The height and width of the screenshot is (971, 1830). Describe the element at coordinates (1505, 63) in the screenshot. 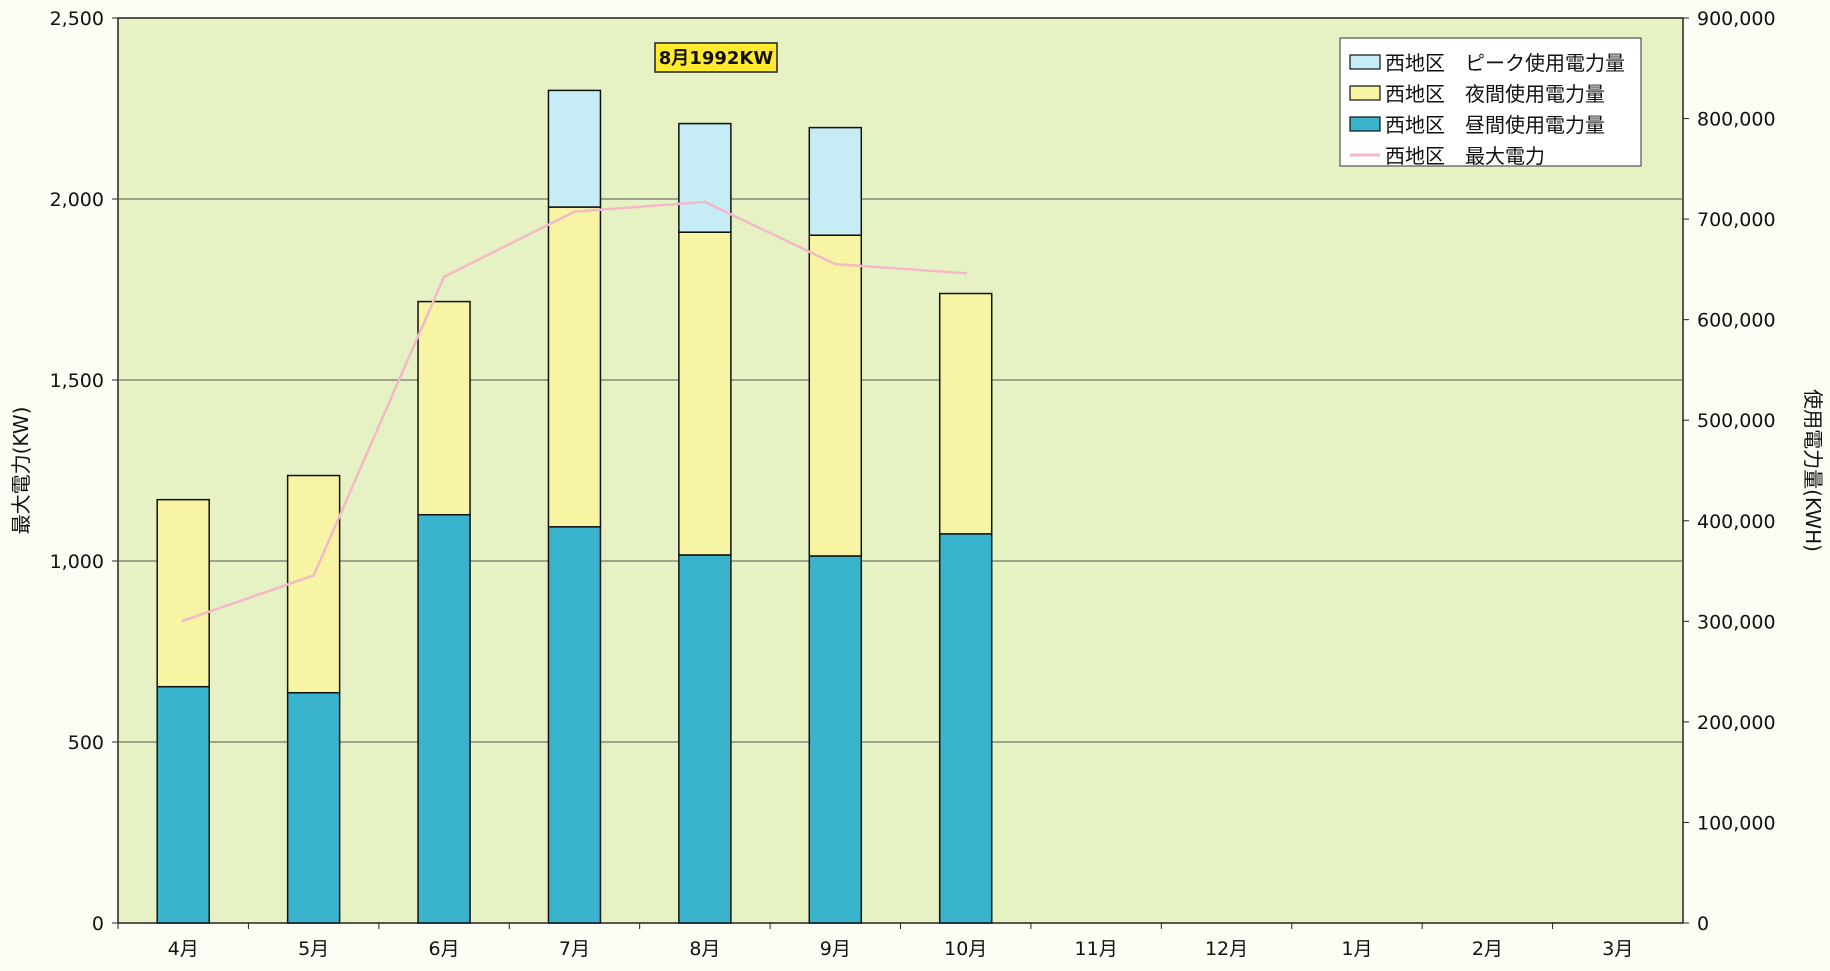

I see `legend-label: 西地区 ピーク使用電力量` at that location.